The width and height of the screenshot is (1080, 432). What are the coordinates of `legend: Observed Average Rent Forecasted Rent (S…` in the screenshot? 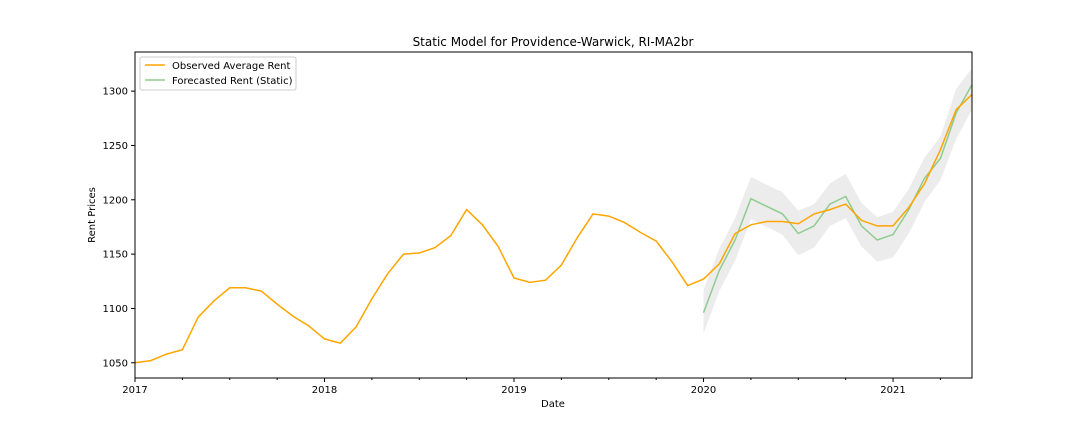 It's located at (218, 73).